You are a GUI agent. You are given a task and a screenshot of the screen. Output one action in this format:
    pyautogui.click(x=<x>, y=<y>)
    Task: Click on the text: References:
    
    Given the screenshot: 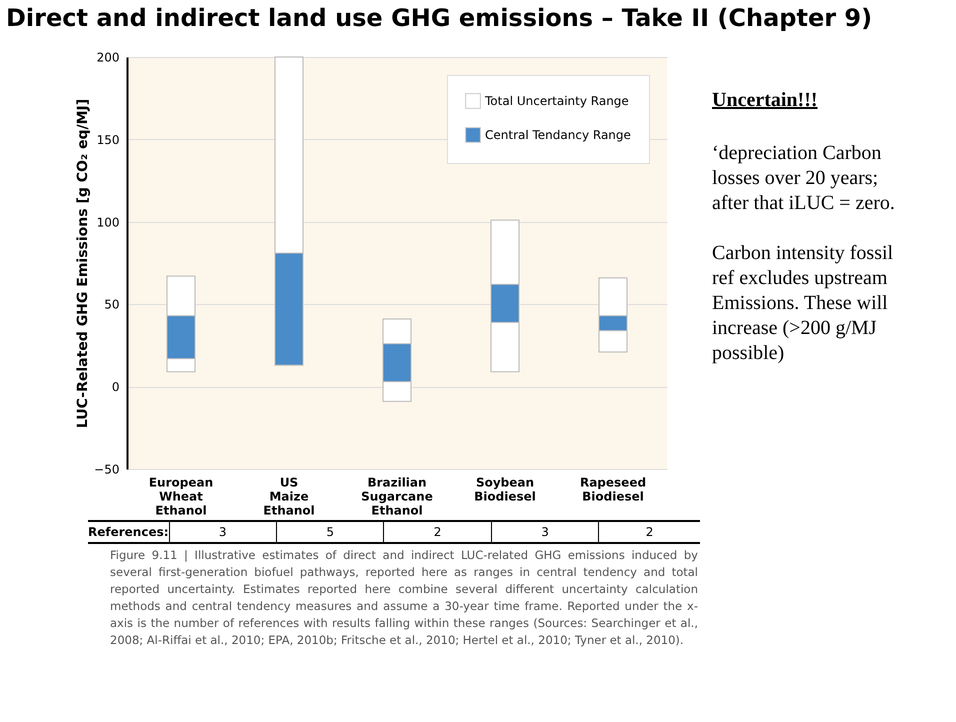 What is the action you would take?
    pyautogui.click(x=129, y=532)
    